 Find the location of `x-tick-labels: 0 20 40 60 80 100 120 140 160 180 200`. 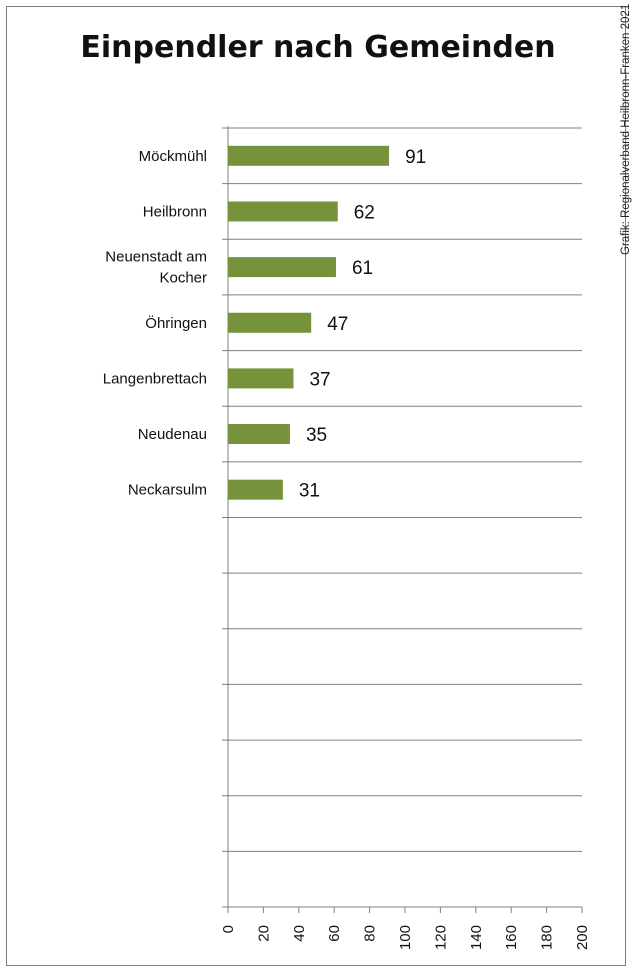

x-tick-labels: 0 20 40 60 80 100 120 140 160 180 200 is located at coordinates (405, 937).